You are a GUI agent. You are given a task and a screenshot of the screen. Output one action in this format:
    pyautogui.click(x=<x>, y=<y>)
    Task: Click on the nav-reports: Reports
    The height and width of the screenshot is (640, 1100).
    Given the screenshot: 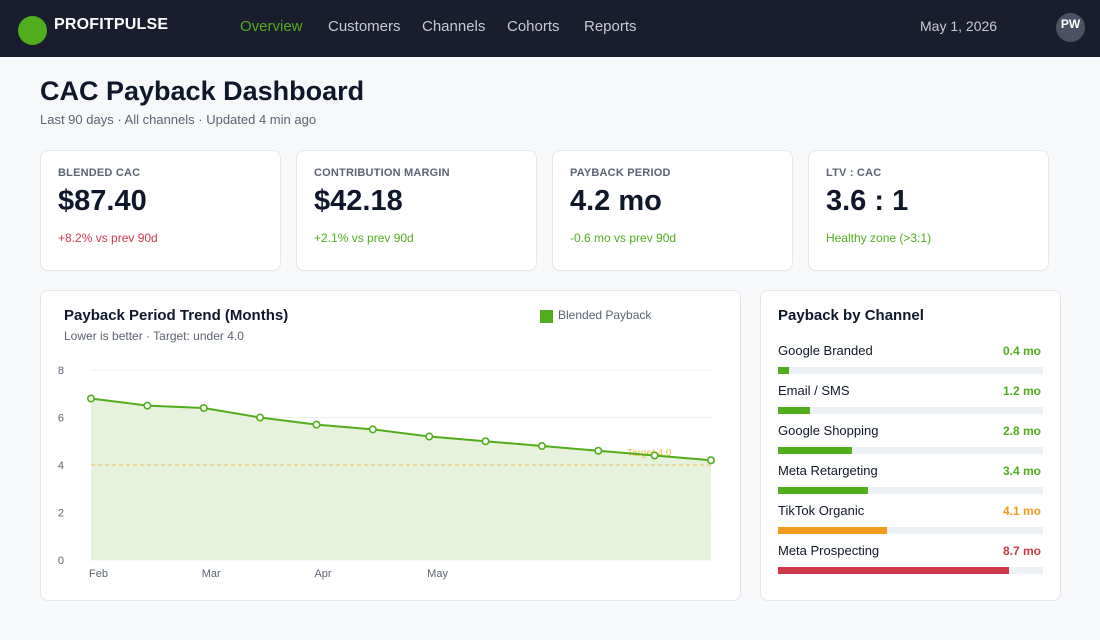 What is the action you would take?
    pyautogui.click(x=610, y=26)
    